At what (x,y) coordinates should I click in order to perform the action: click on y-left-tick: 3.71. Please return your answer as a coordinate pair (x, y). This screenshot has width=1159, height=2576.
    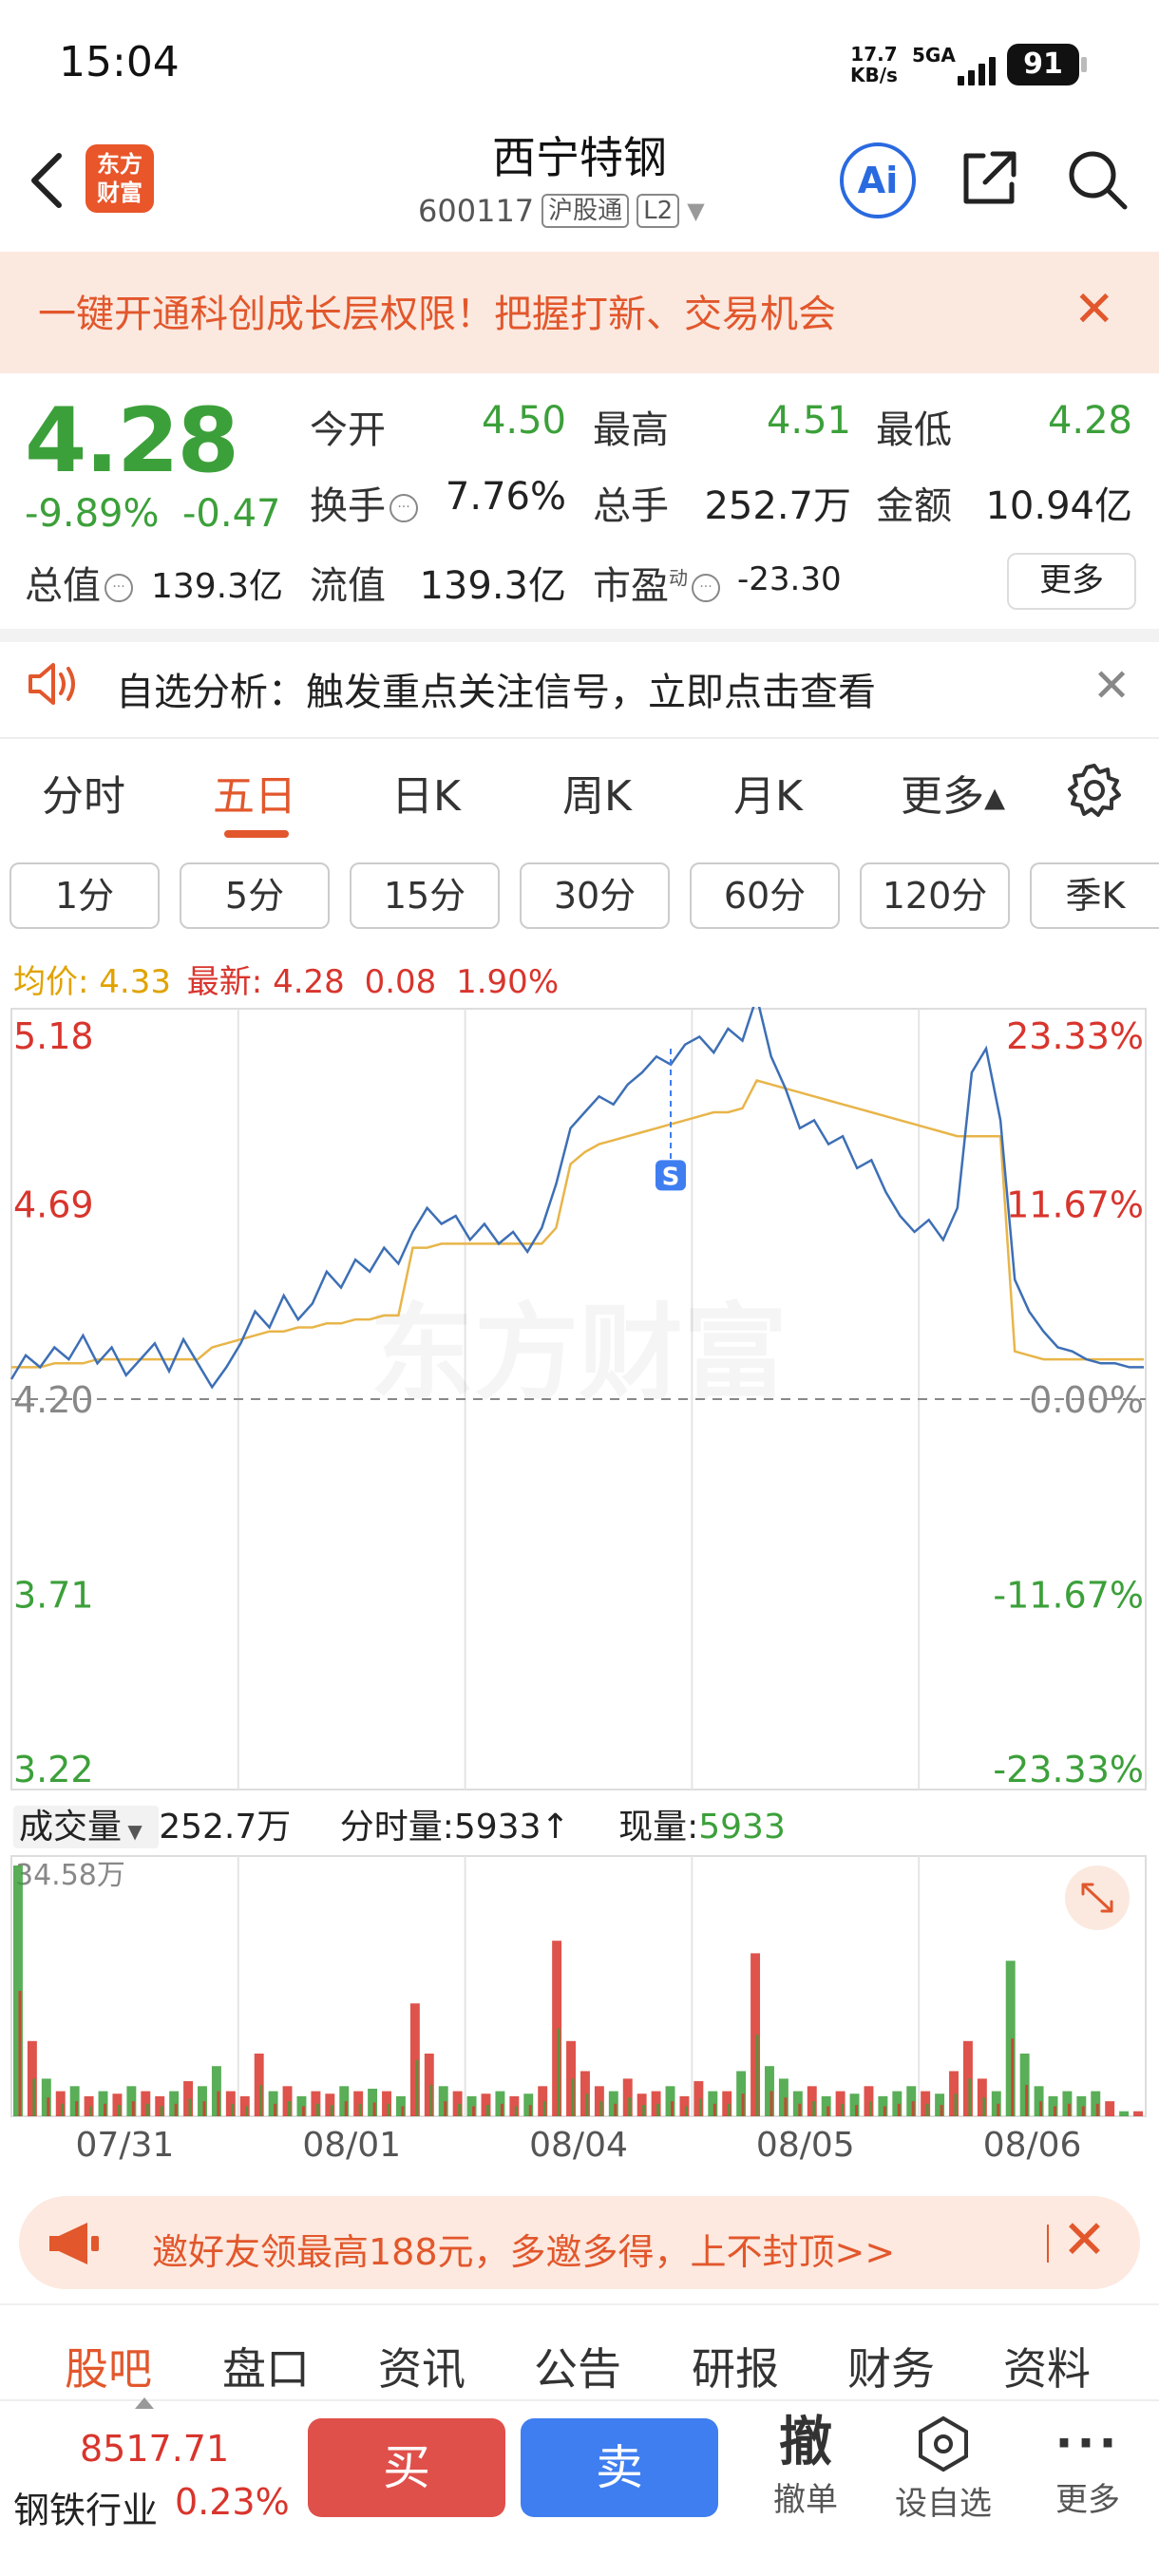
    Looking at the image, I should click on (53, 1596).